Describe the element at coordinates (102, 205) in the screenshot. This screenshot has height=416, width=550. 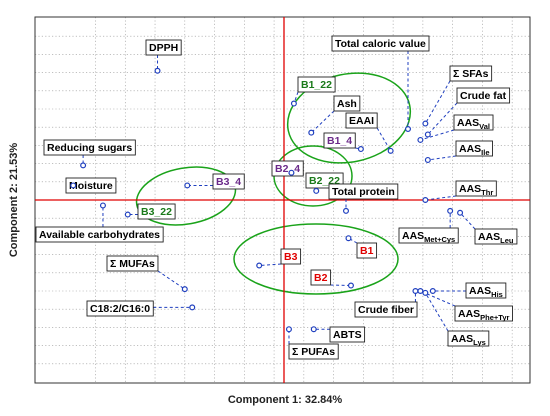
I see `data-point-available-carbohydrates` at that location.